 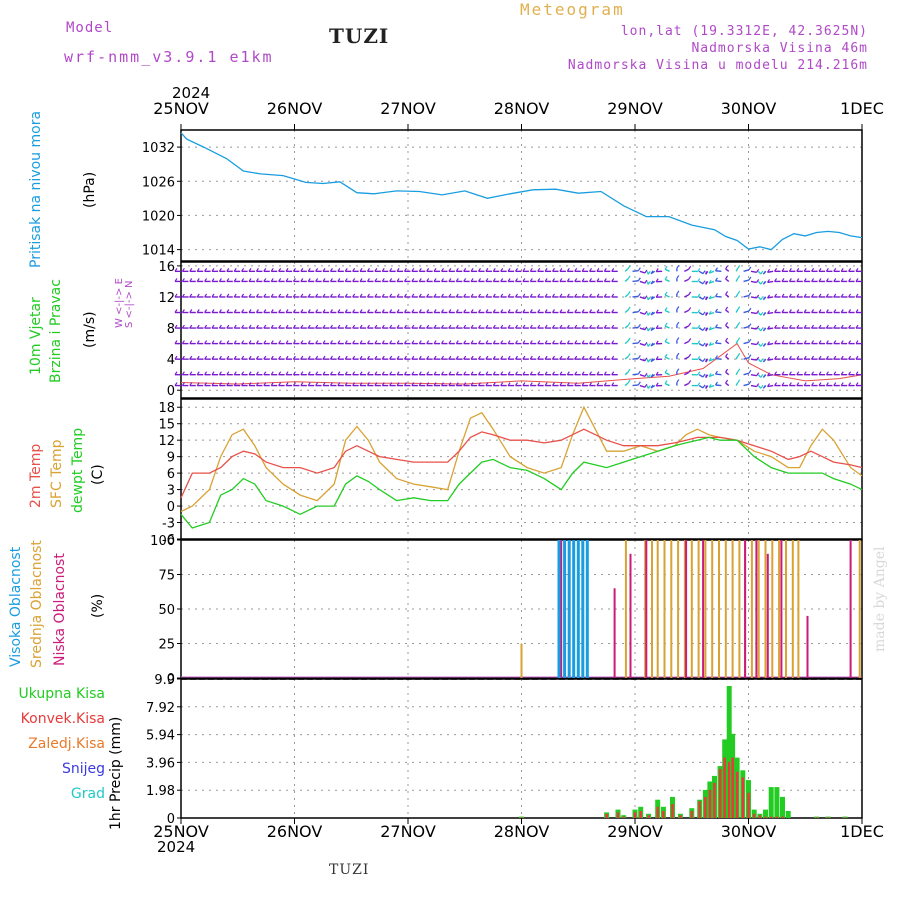 I want to click on model-elevation-text: Nadmorska Visina u modelu 214.216m, so click(x=717, y=65).